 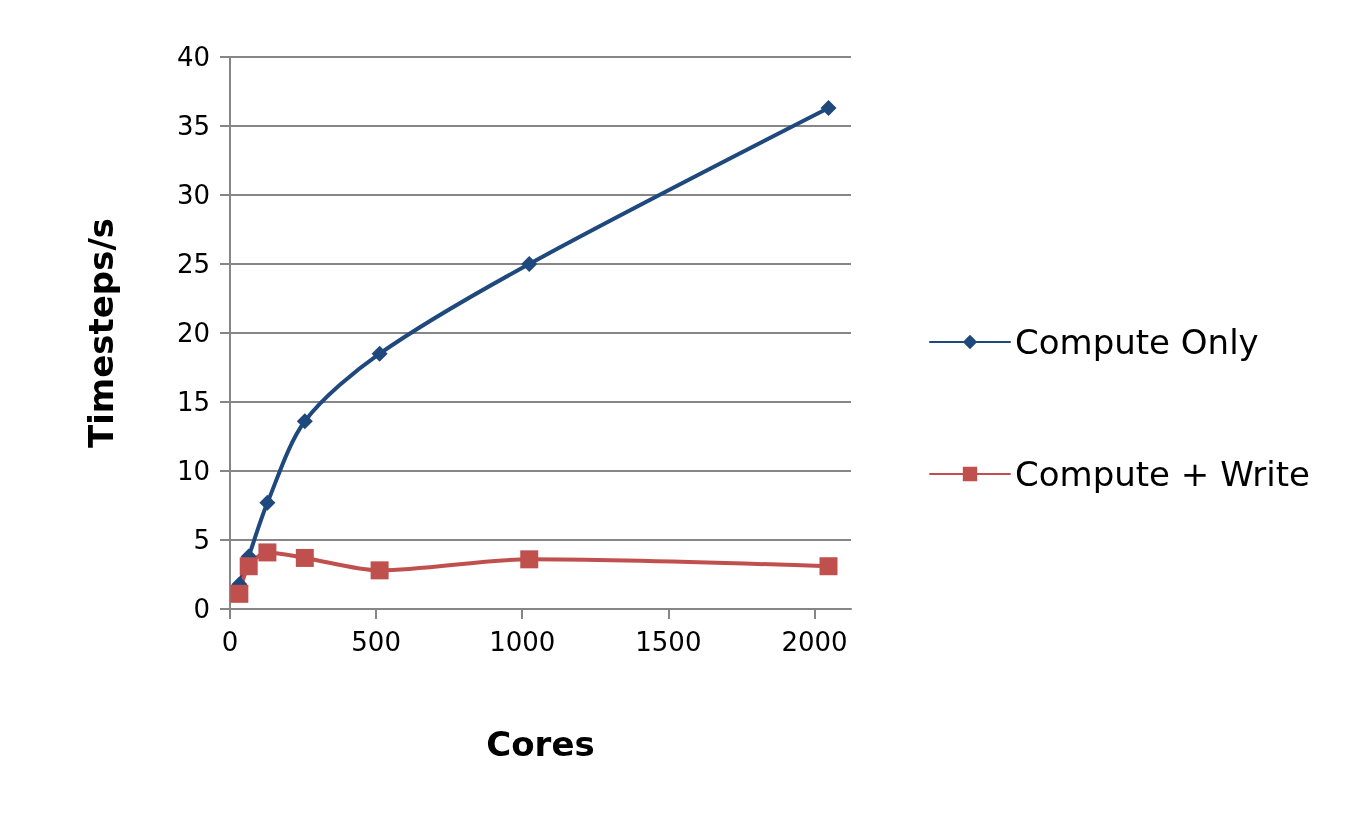 I want to click on legend-label: Compute Only, so click(x=1137, y=342).